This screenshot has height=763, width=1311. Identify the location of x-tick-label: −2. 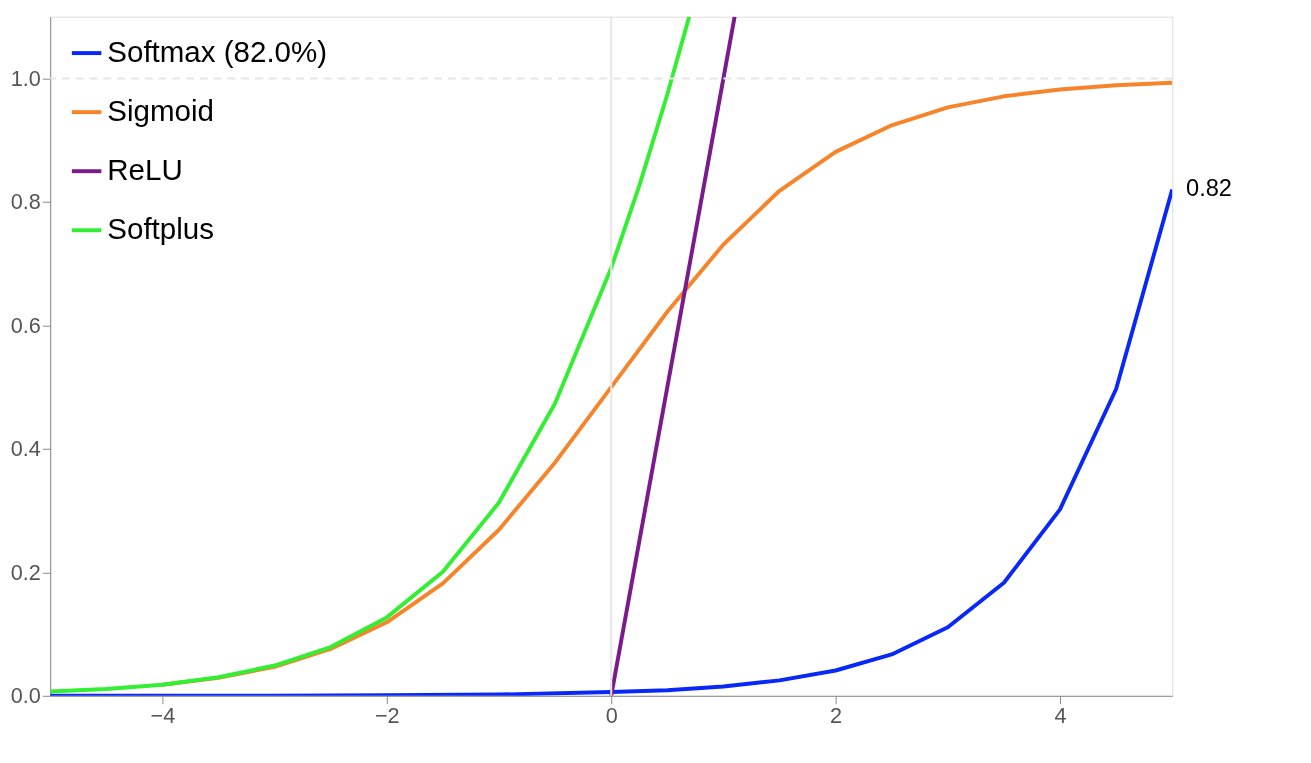
(387, 715).